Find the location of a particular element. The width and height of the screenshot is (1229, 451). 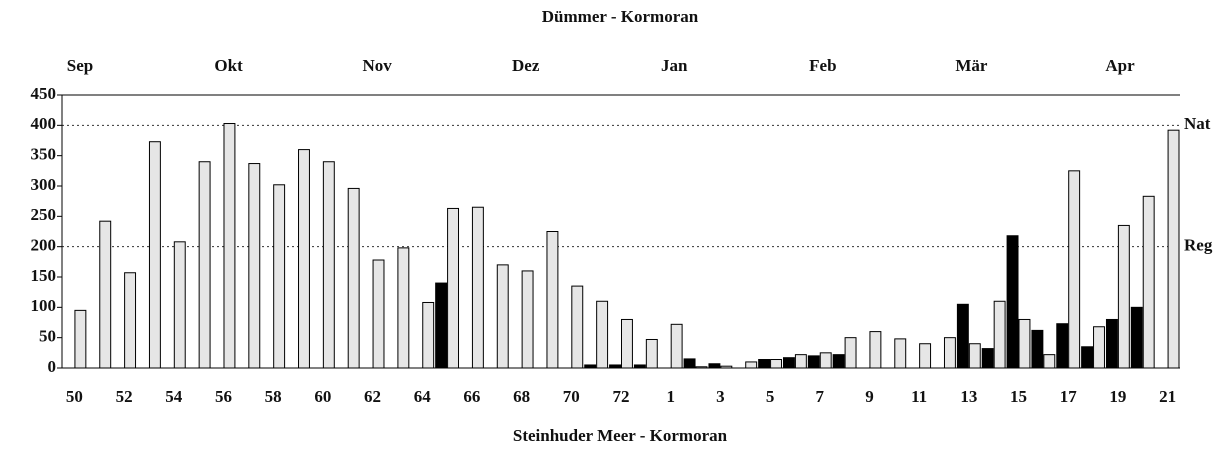

y-tick-label: 200 is located at coordinates (44, 245).